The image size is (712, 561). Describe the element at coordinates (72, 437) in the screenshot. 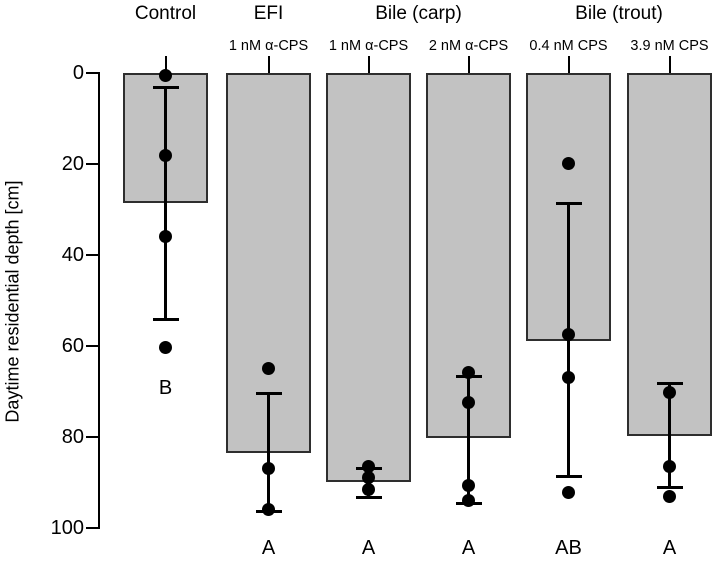

I see `y-axis-tick-label: 80` at that location.